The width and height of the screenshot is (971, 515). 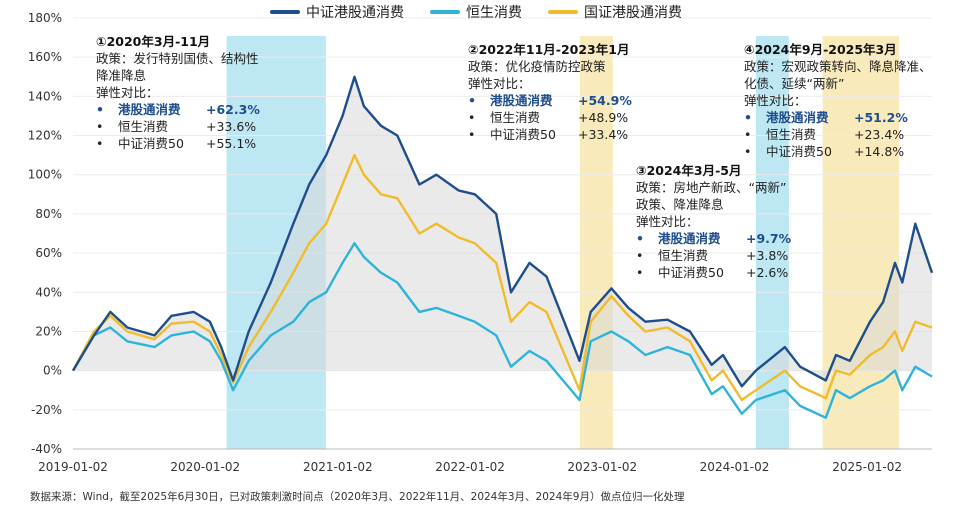 What do you see at coordinates (775, 100) in the screenshot?
I see `annotation-4-elasticity-label: 弹性对比：` at bounding box center [775, 100].